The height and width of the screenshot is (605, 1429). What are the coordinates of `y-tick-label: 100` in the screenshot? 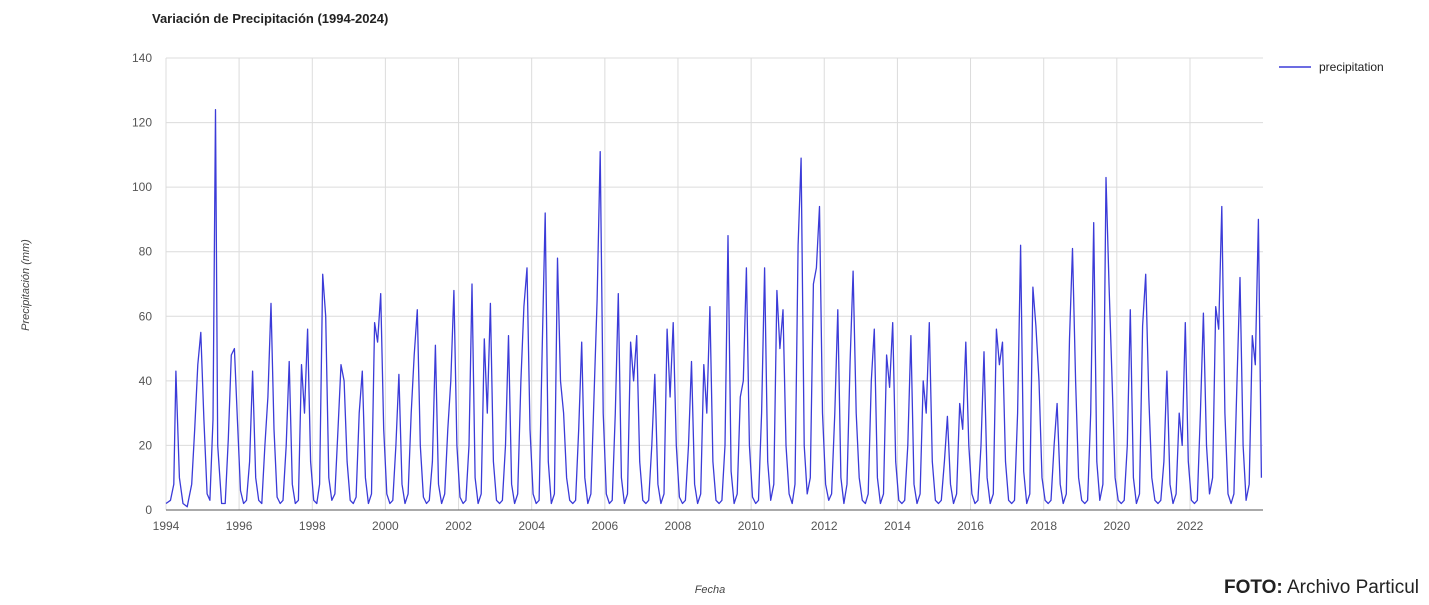 It's located at (142, 187).